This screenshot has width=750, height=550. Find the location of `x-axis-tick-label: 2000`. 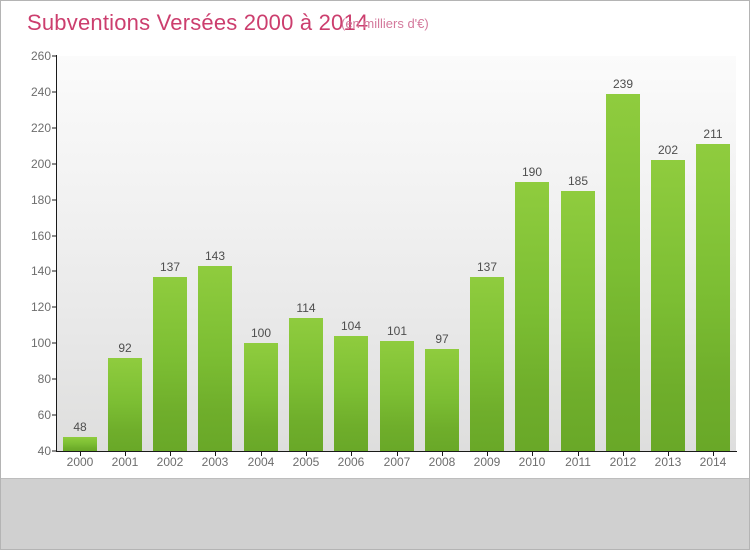

x-axis-tick-label: 2000 is located at coordinates (80, 462).